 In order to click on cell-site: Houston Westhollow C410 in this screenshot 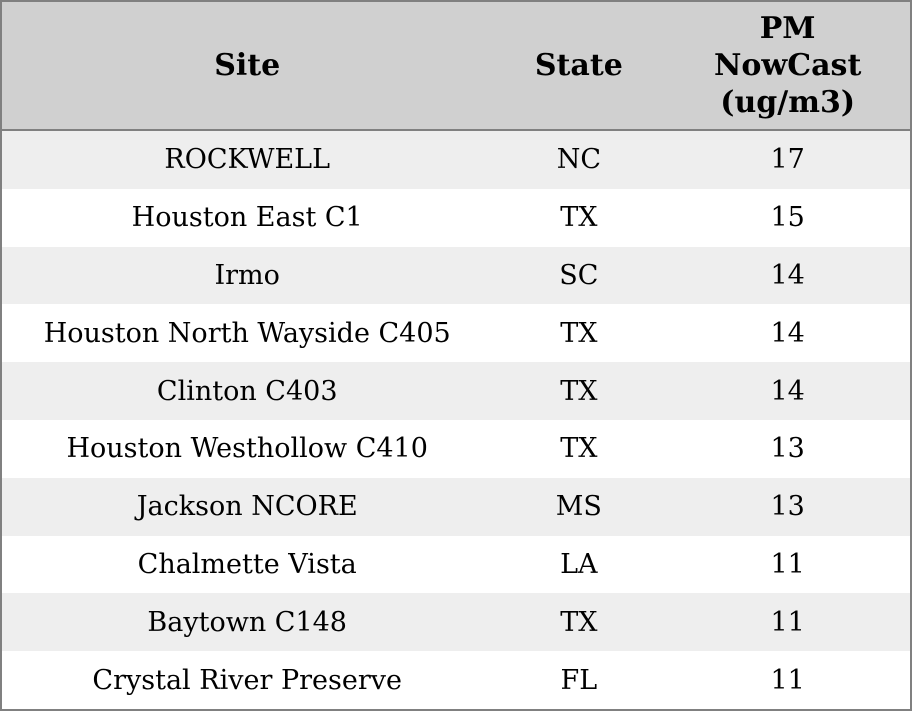, I will do `click(247, 449)`.